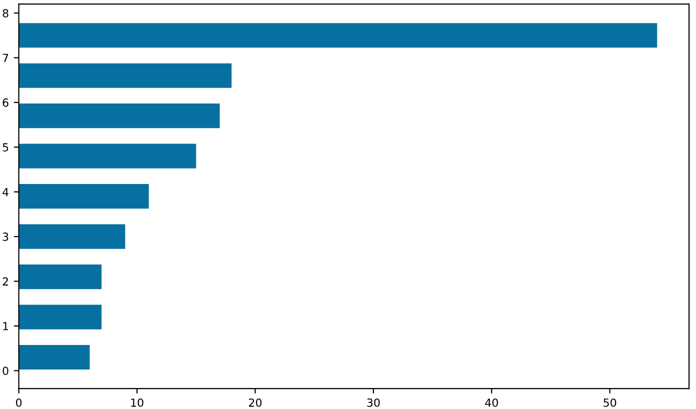 The image size is (696, 409). I want to click on y-tick-label: 2, so click(5, 281).